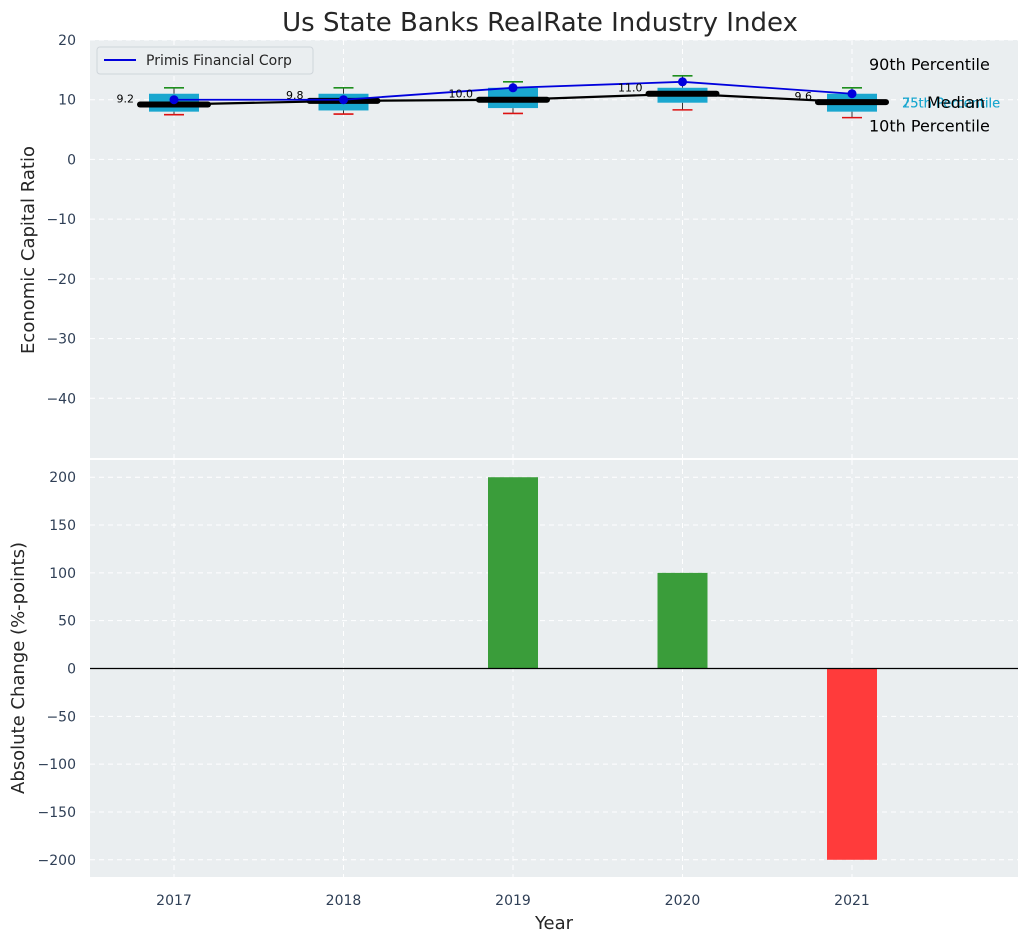 This screenshot has width=1029, height=942. I want to click on top-y-tick-label: 10, so click(67, 101).